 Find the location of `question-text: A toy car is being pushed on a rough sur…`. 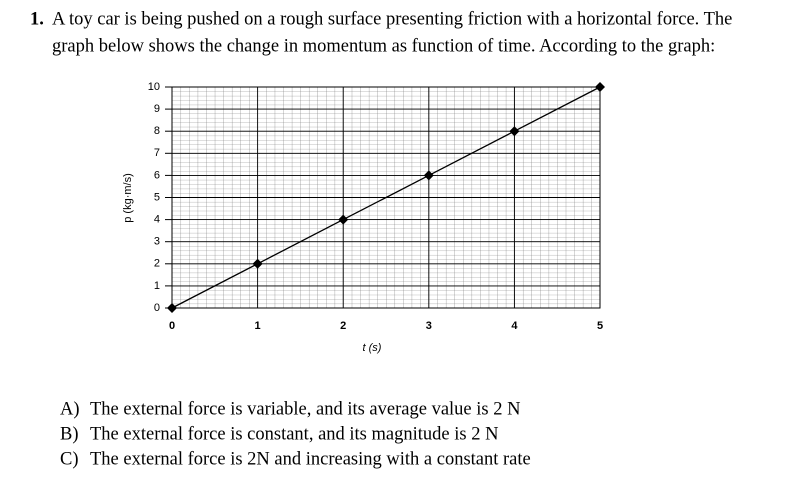

question-text: A toy car is being pushed on a rough sur… is located at coordinates (392, 19).